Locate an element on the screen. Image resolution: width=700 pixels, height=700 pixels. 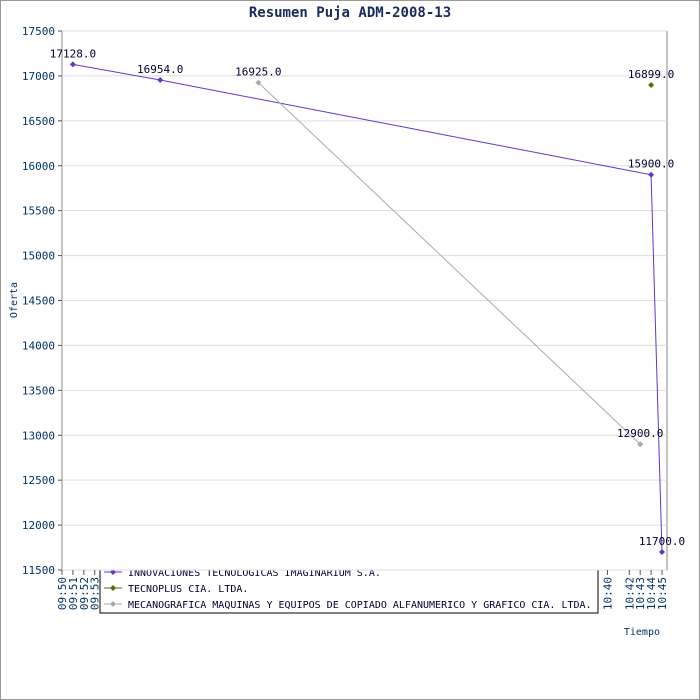
y-tick-label: 17000 is located at coordinates (38, 76).